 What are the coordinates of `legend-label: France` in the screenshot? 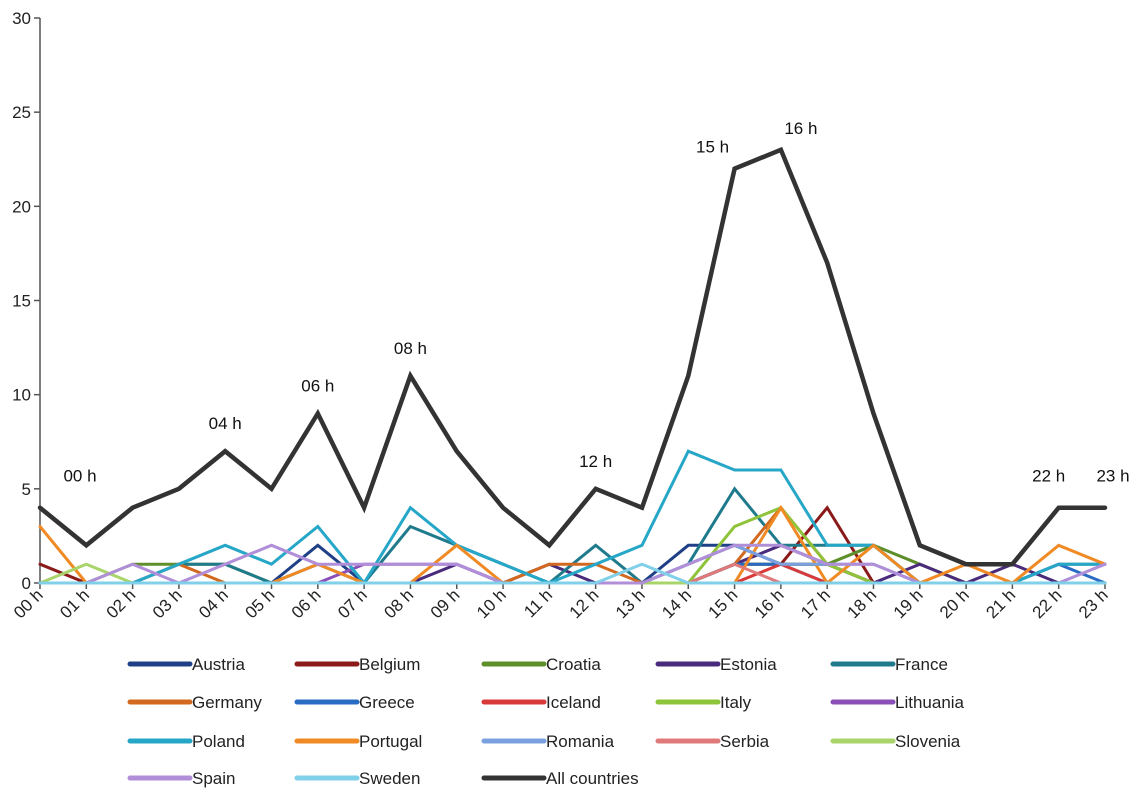 It's located at (921, 664).